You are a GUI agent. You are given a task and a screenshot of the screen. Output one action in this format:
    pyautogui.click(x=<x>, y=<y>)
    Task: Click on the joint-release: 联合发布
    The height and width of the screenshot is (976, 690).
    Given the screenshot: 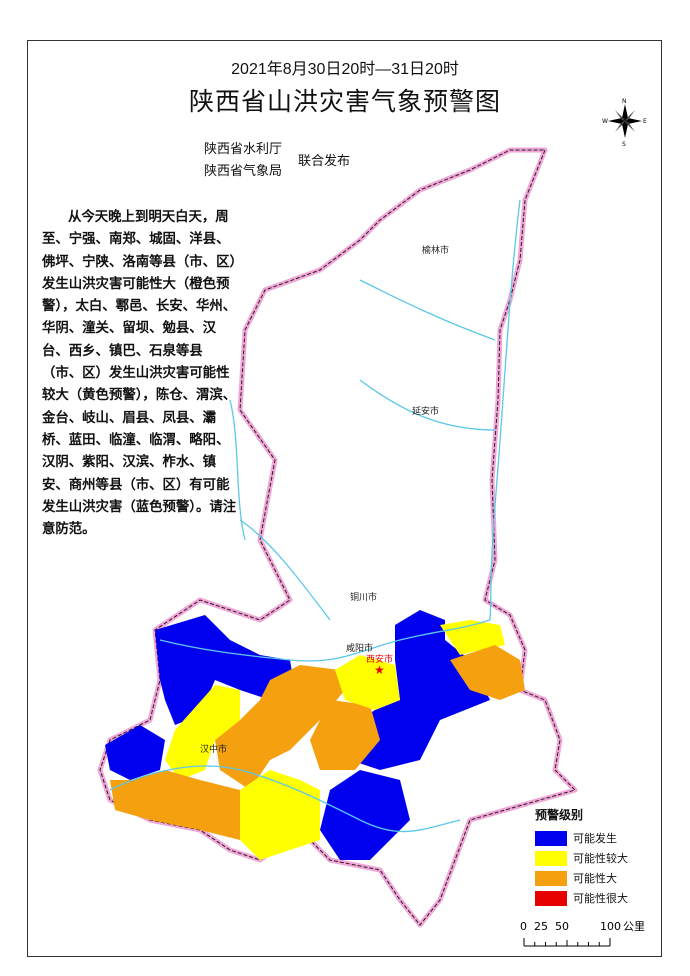 What is the action you would take?
    pyautogui.click(x=324, y=161)
    